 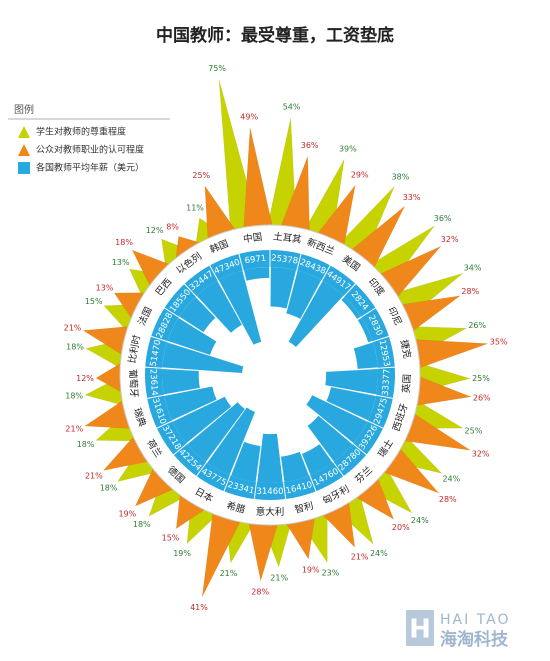 I want to click on spike-label: 11%, so click(x=195, y=208).